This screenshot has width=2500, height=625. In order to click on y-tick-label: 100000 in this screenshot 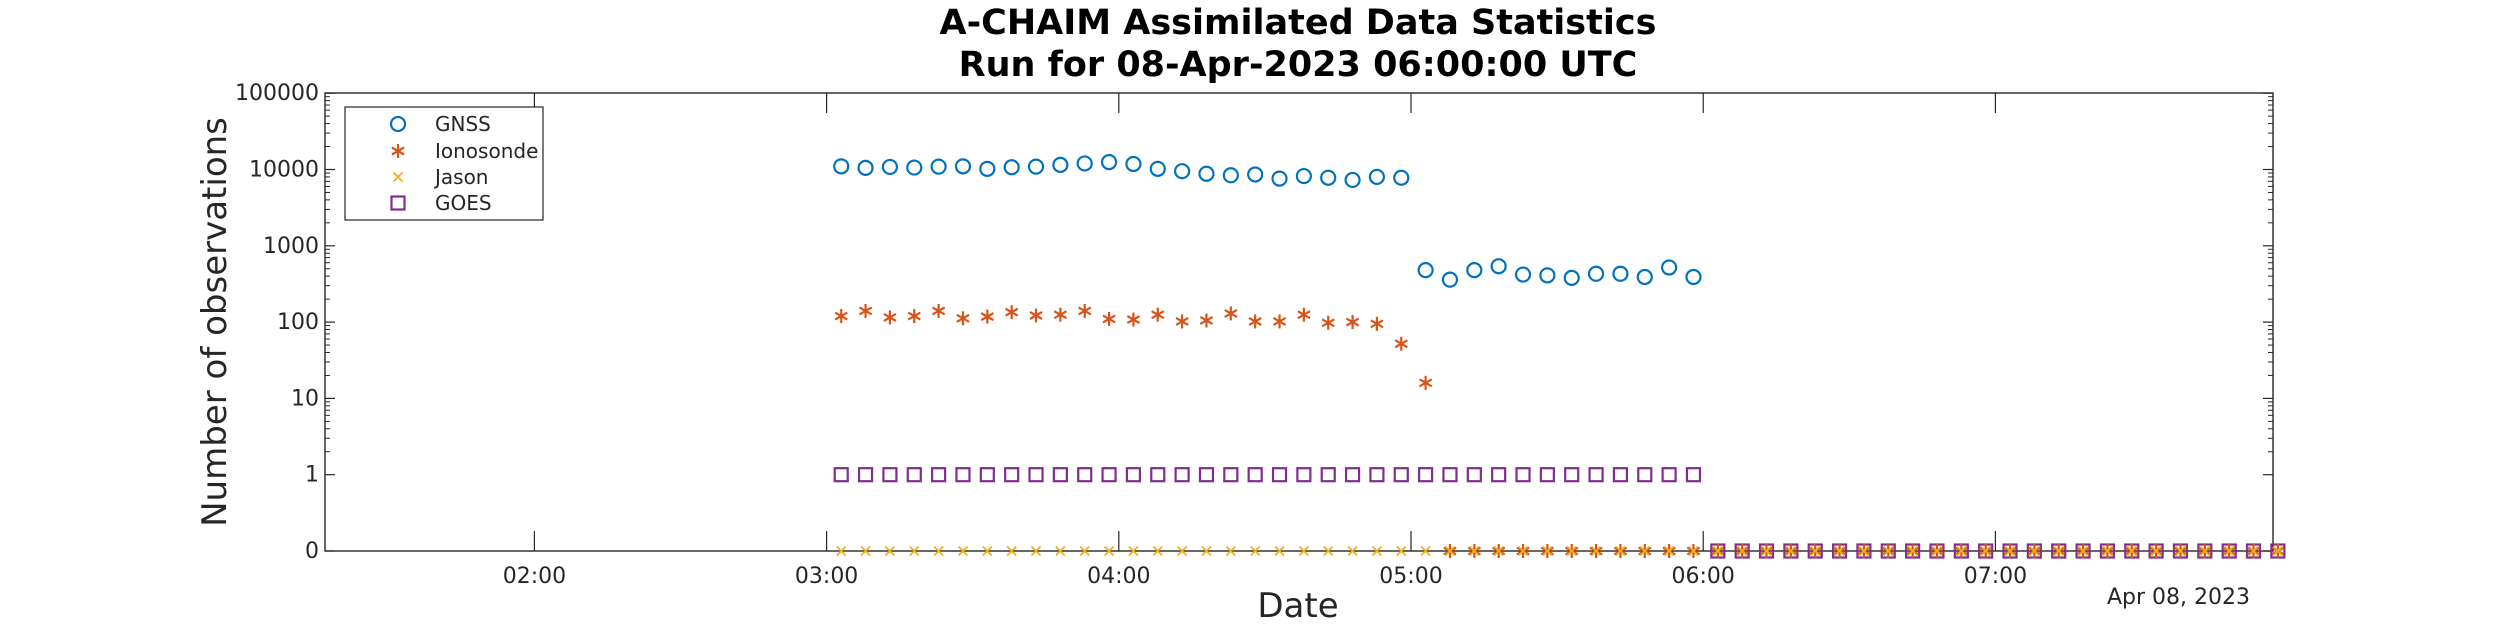, I will do `click(277, 93)`.